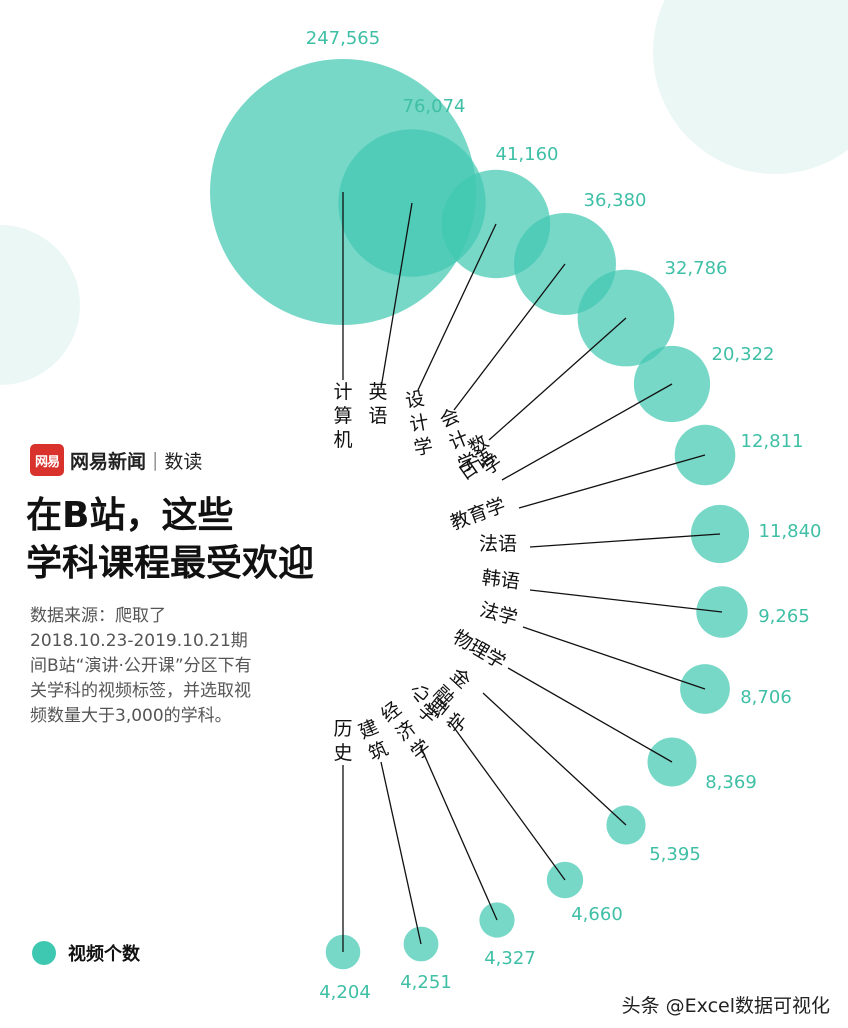 This screenshot has width=848, height=1028. I want to click on value-label-8: 9,265, so click(784, 616).